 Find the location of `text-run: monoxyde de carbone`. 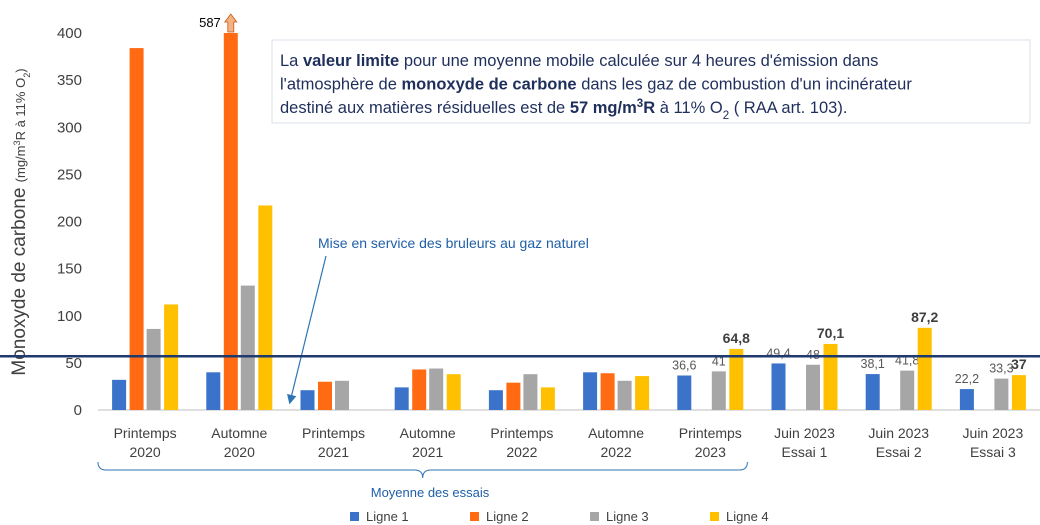

text-run: monoxyde de carbone is located at coordinates (488, 85).